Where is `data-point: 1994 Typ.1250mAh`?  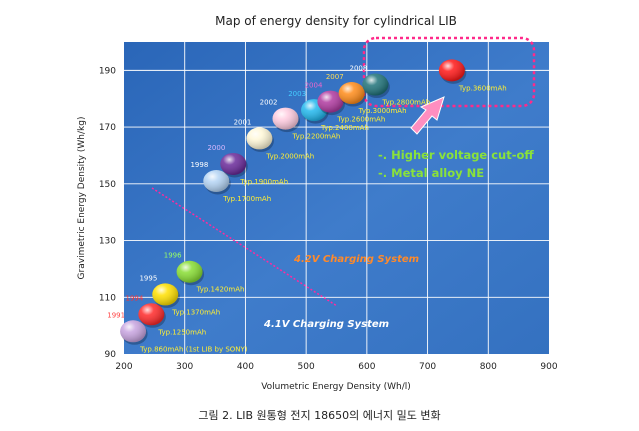
data-point: 1994 Typ.1250mAh is located at coordinates (165, 315).